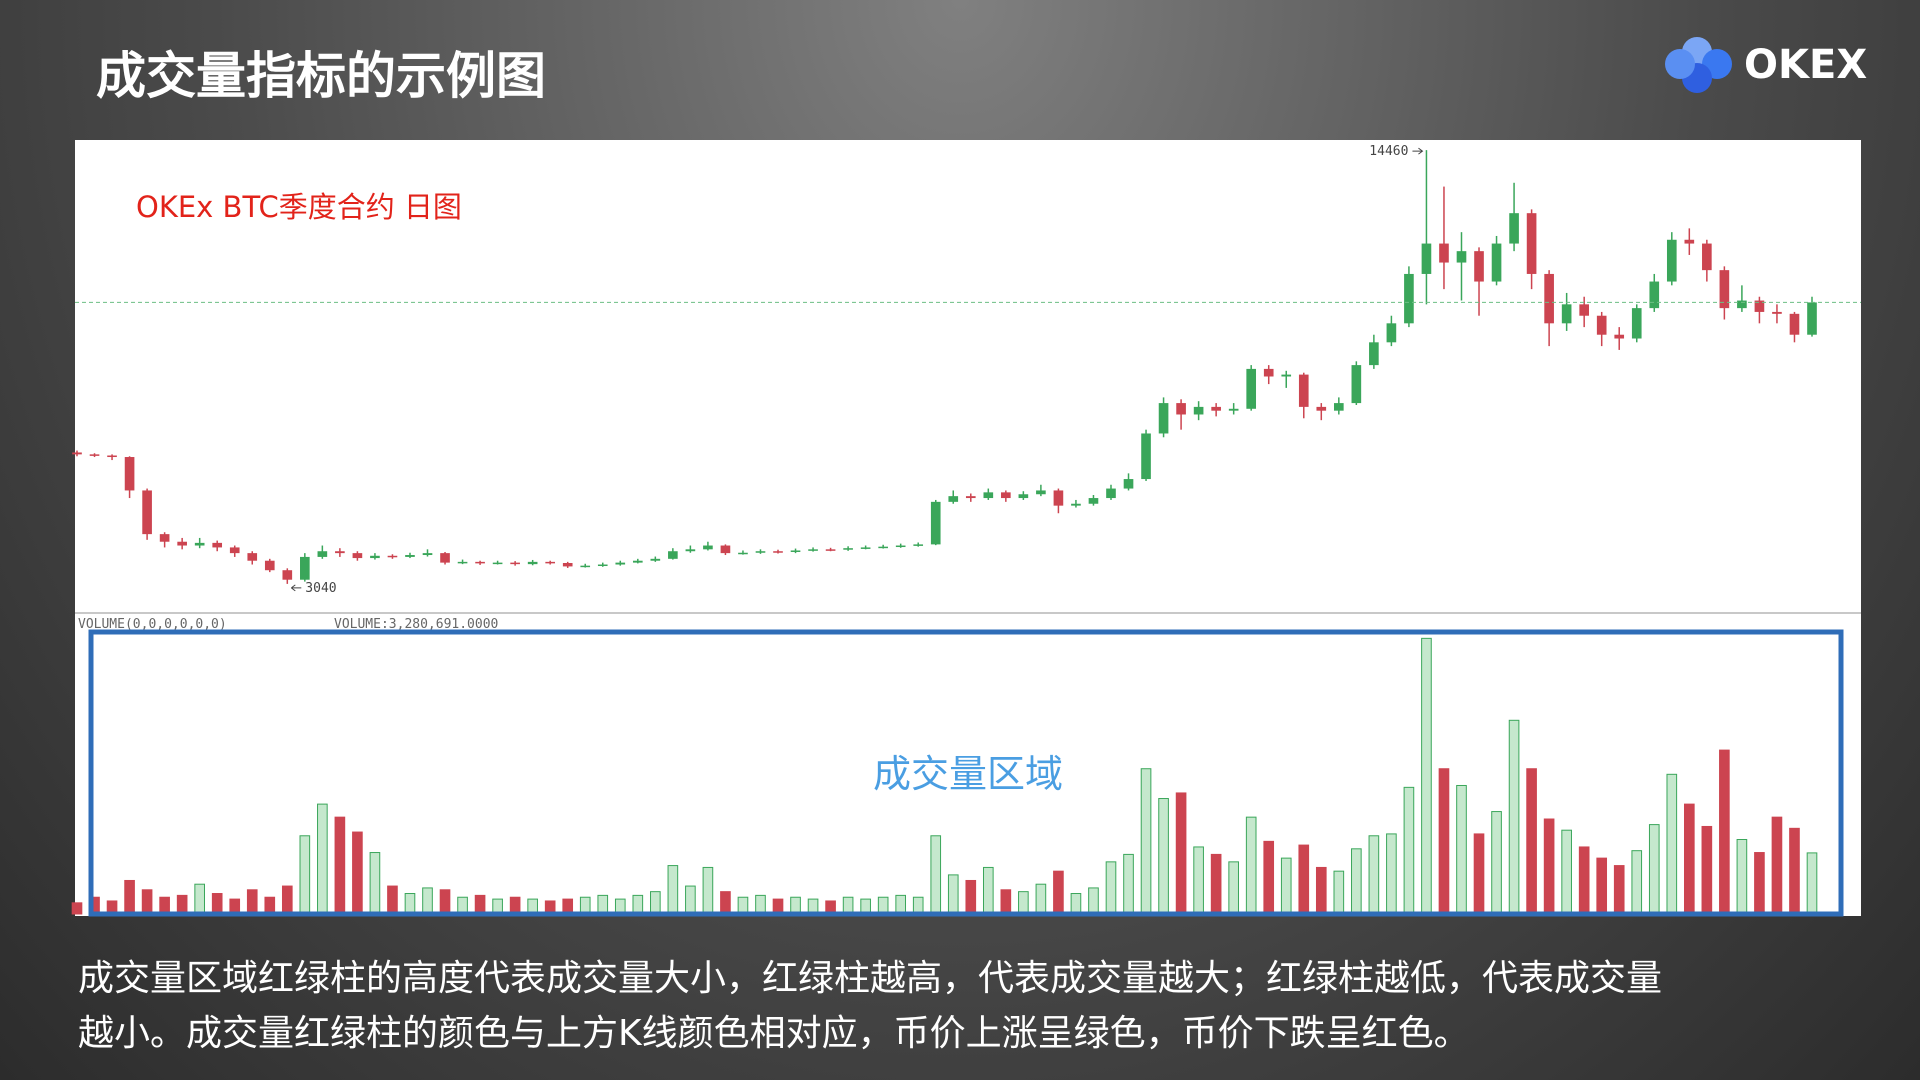 This screenshot has width=1920, height=1080. What do you see at coordinates (296, 588) in the screenshot?
I see `min-arrow` at bounding box center [296, 588].